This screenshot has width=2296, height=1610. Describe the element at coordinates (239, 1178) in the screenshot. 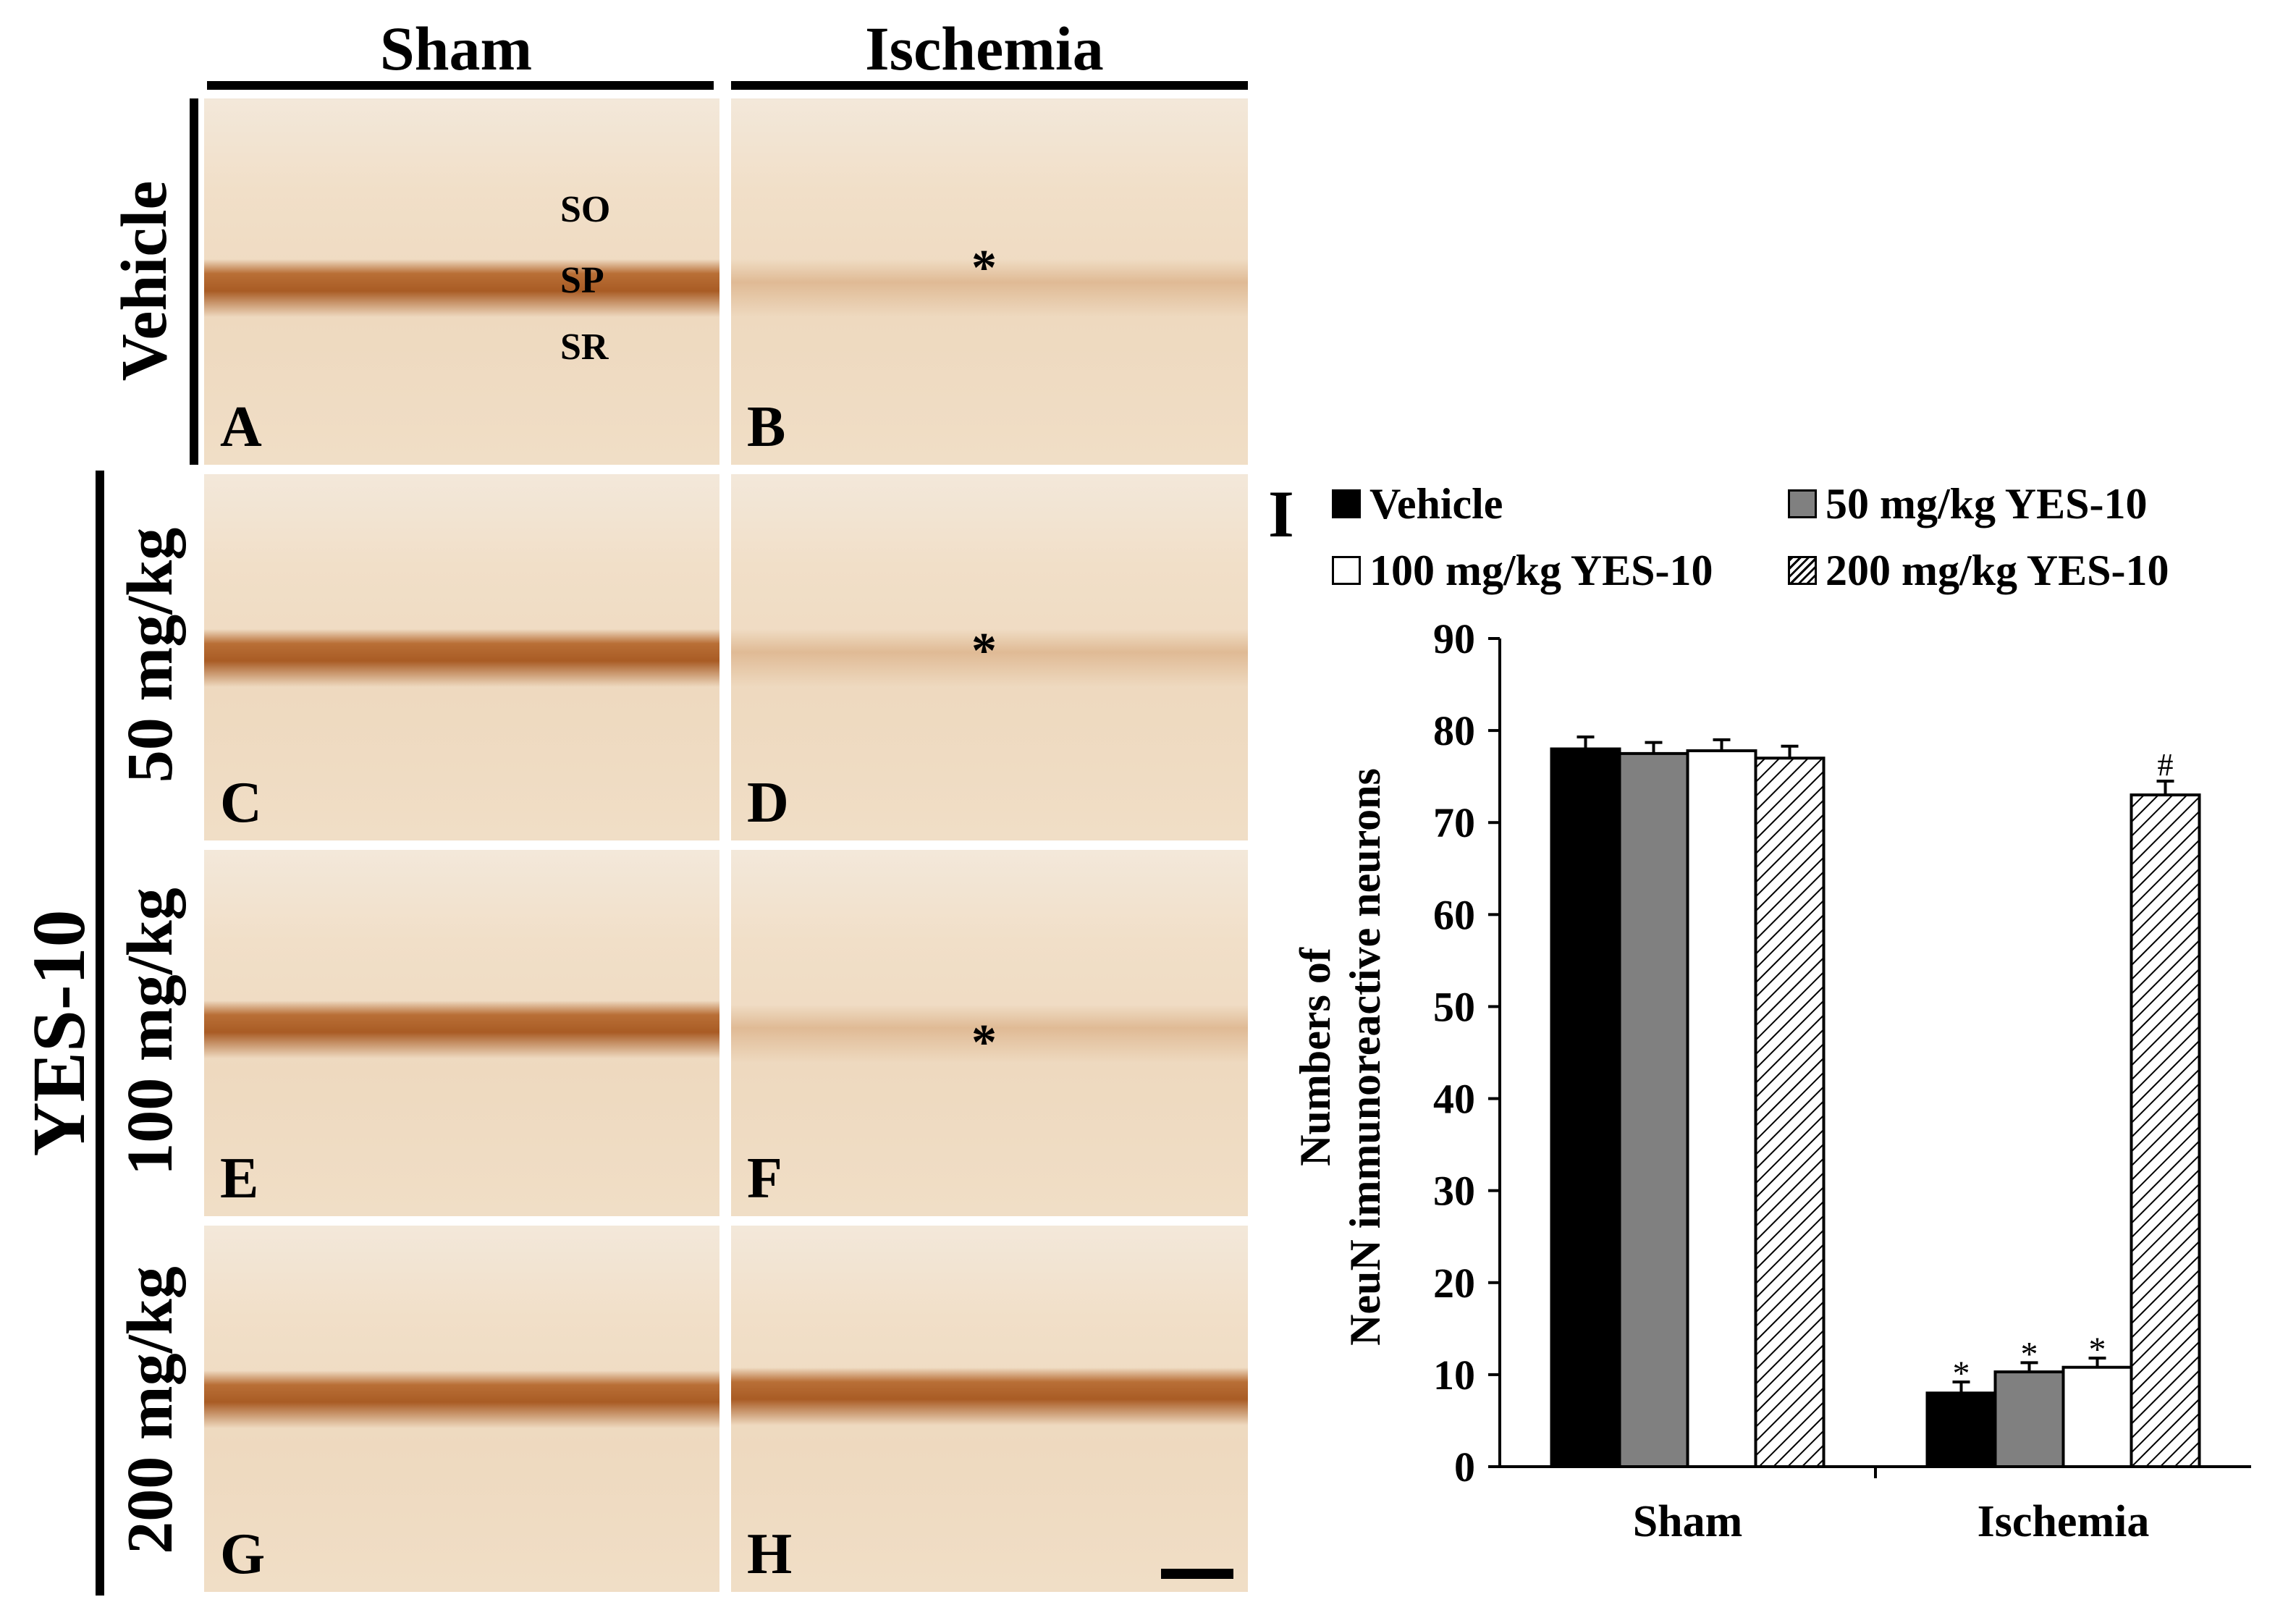

I see `panel-letter-e: E` at that location.